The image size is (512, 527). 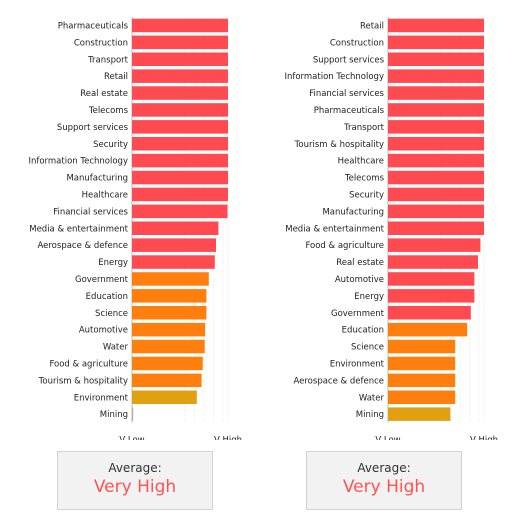 What do you see at coordinates (357, 43) in the screenshot?
I see `right-category-label: Construction` at bounding box center [357, 43].